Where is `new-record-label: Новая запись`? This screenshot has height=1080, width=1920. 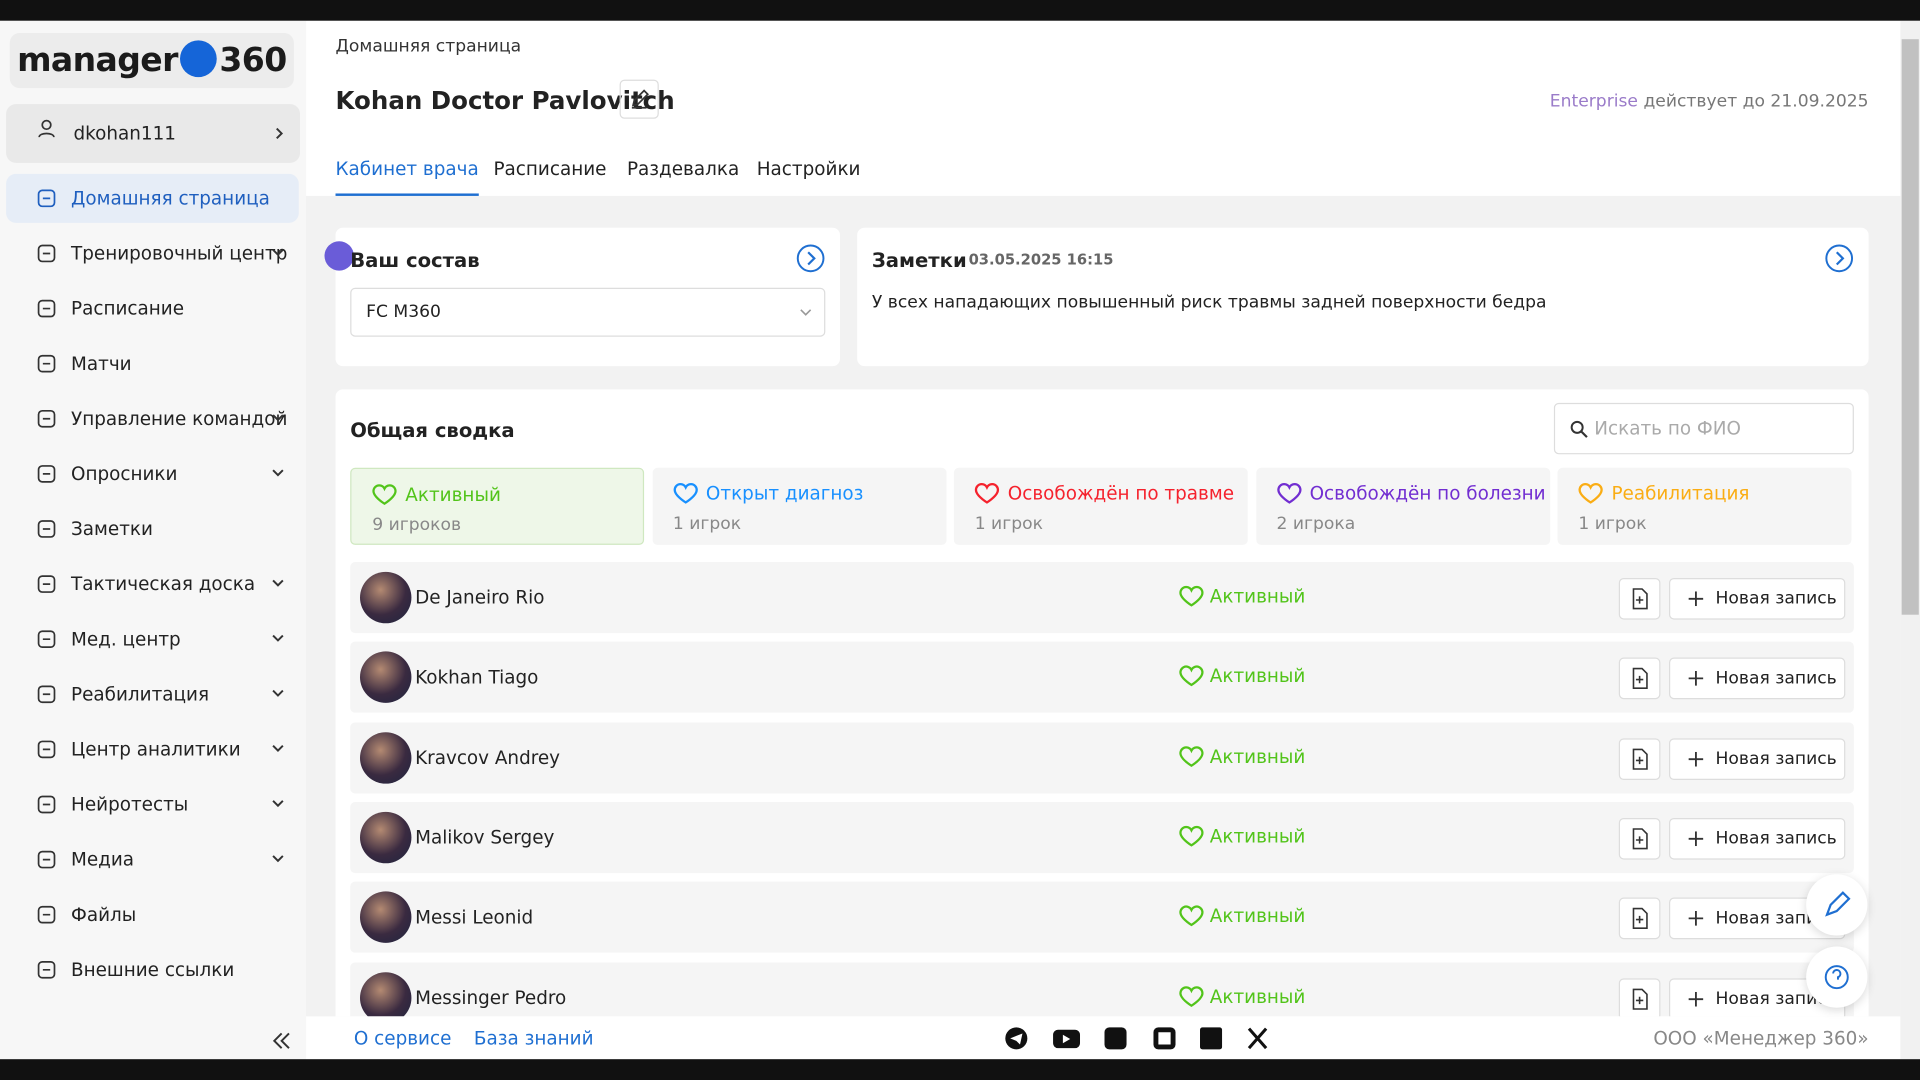 new-record-label: Новая запись is located at coordinates (1776, 998).